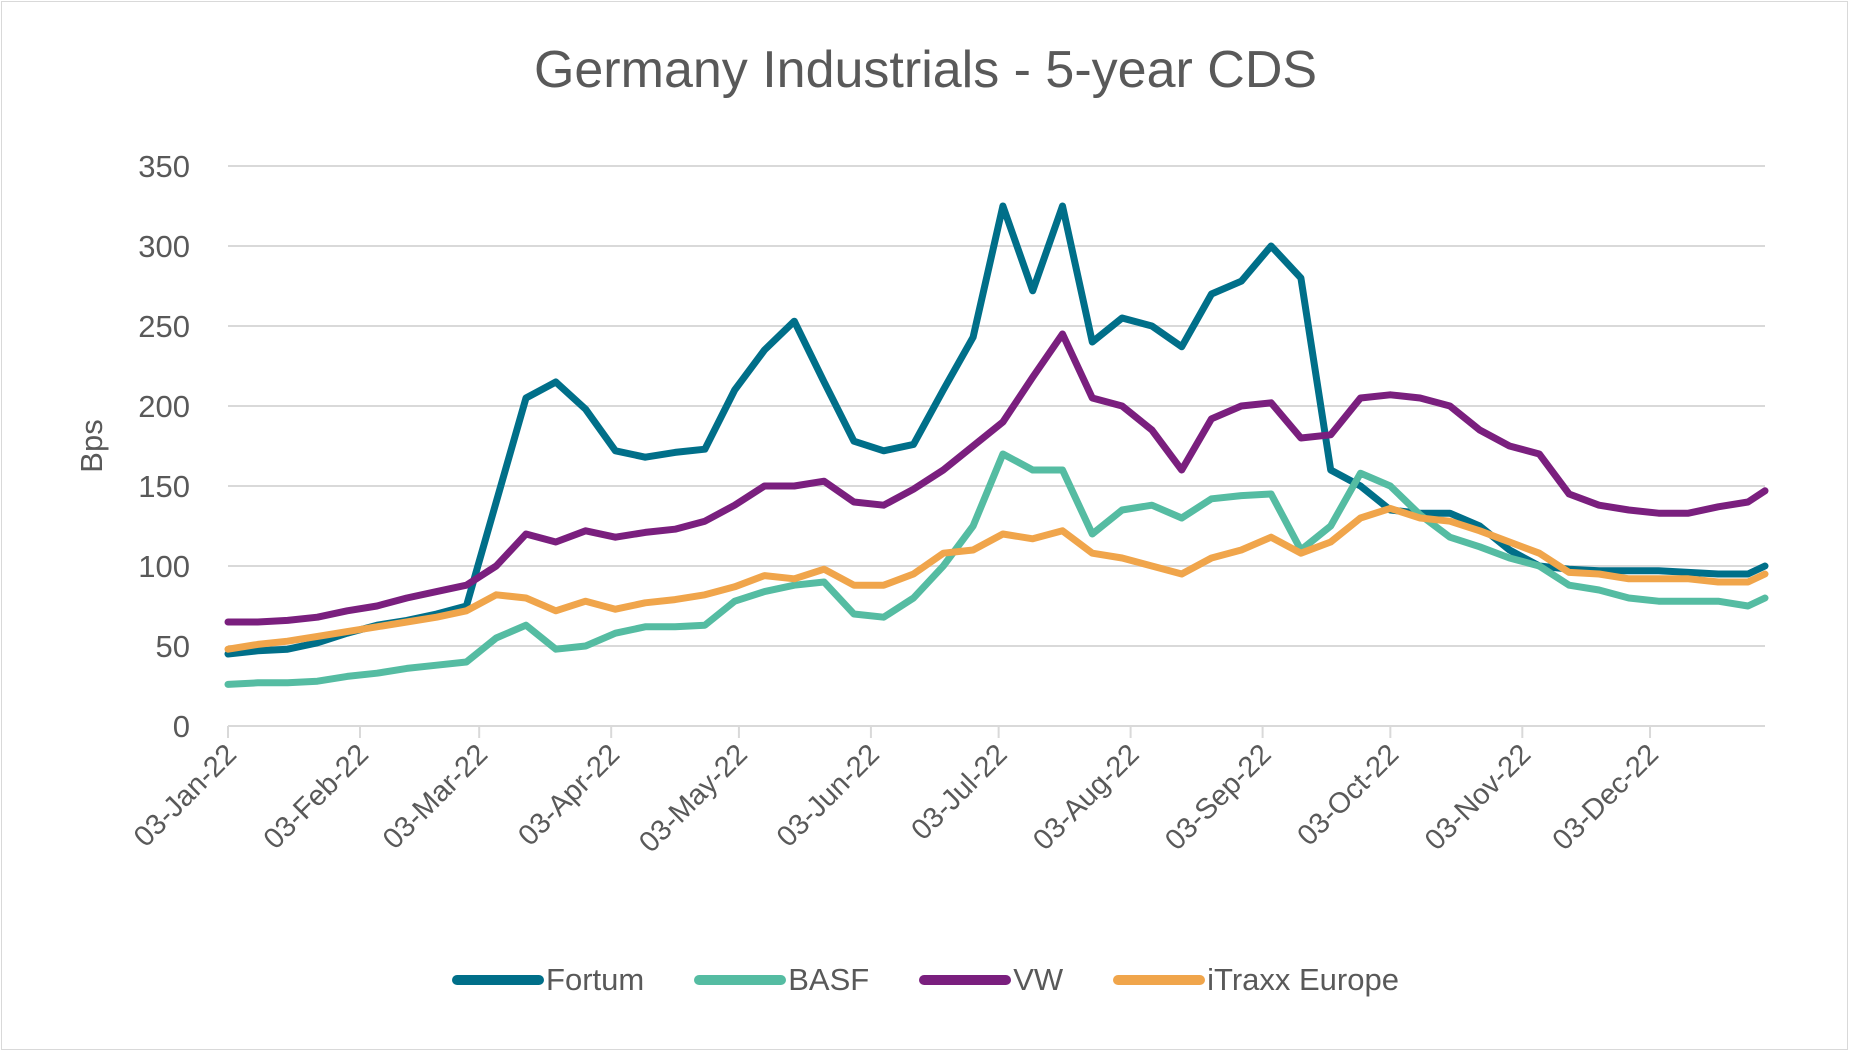 This screenshot has width=1851, height=1053. I want to click on x-tick-label: 03-Mar-22, so click(435, 796).